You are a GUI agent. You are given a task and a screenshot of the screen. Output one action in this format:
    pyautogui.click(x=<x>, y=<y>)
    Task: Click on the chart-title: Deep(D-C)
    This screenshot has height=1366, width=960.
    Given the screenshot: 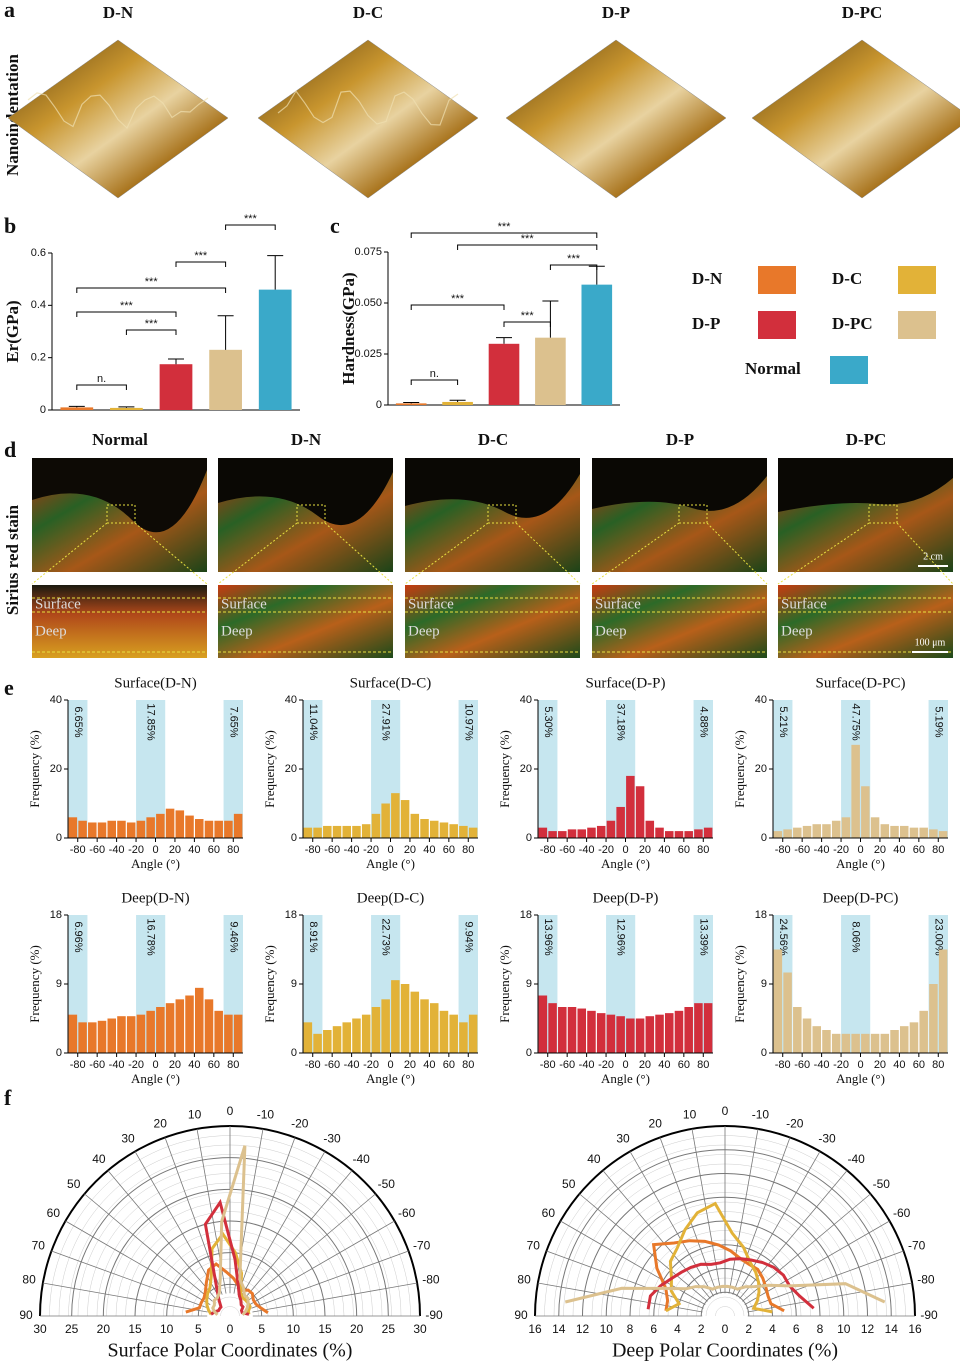 What is the action you would take?
    pyautogui.click(x=390, y=898)
    